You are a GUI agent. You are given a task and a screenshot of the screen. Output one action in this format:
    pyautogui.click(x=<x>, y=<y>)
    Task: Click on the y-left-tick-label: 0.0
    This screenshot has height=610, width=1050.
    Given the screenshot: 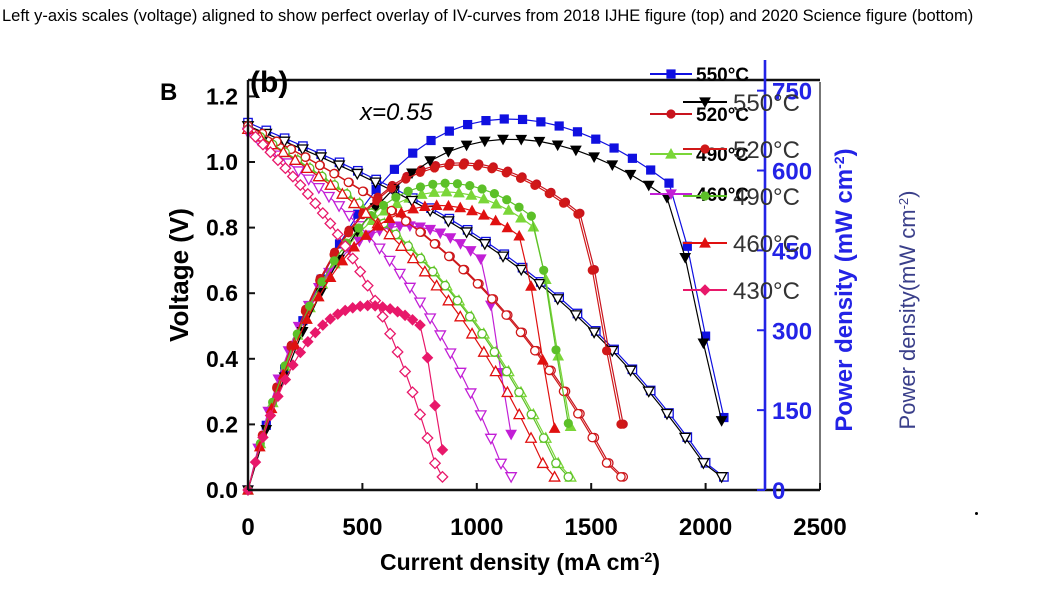 What is the action you would take?
    pyautogui.click(x=222, y=490)
    